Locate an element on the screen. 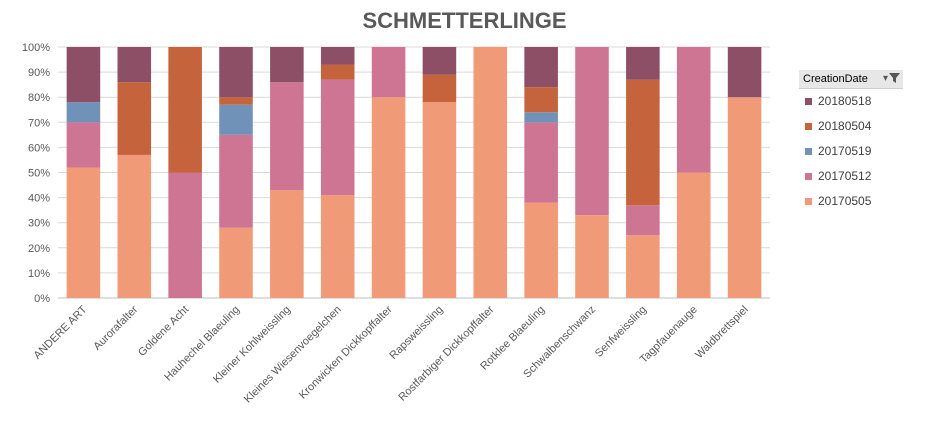  x-tick-label: ANDERE ART is located at coordinates (61, 332).